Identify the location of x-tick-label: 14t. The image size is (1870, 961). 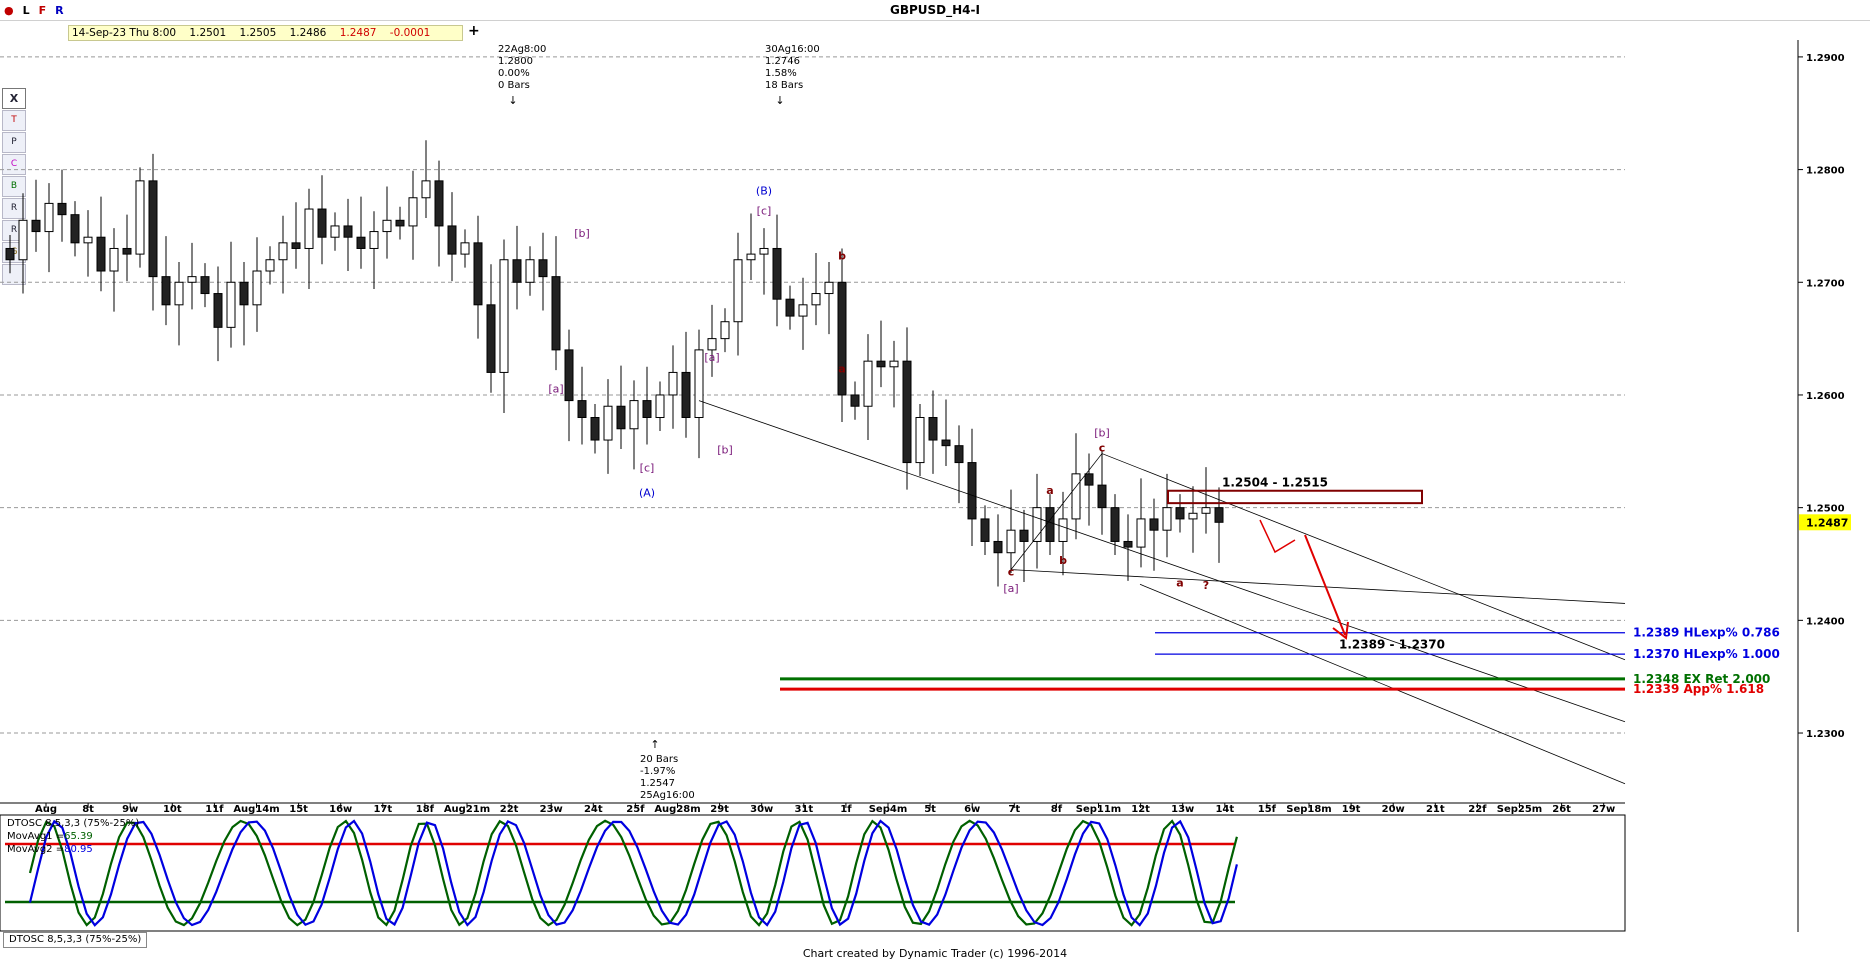
(1224, 809).